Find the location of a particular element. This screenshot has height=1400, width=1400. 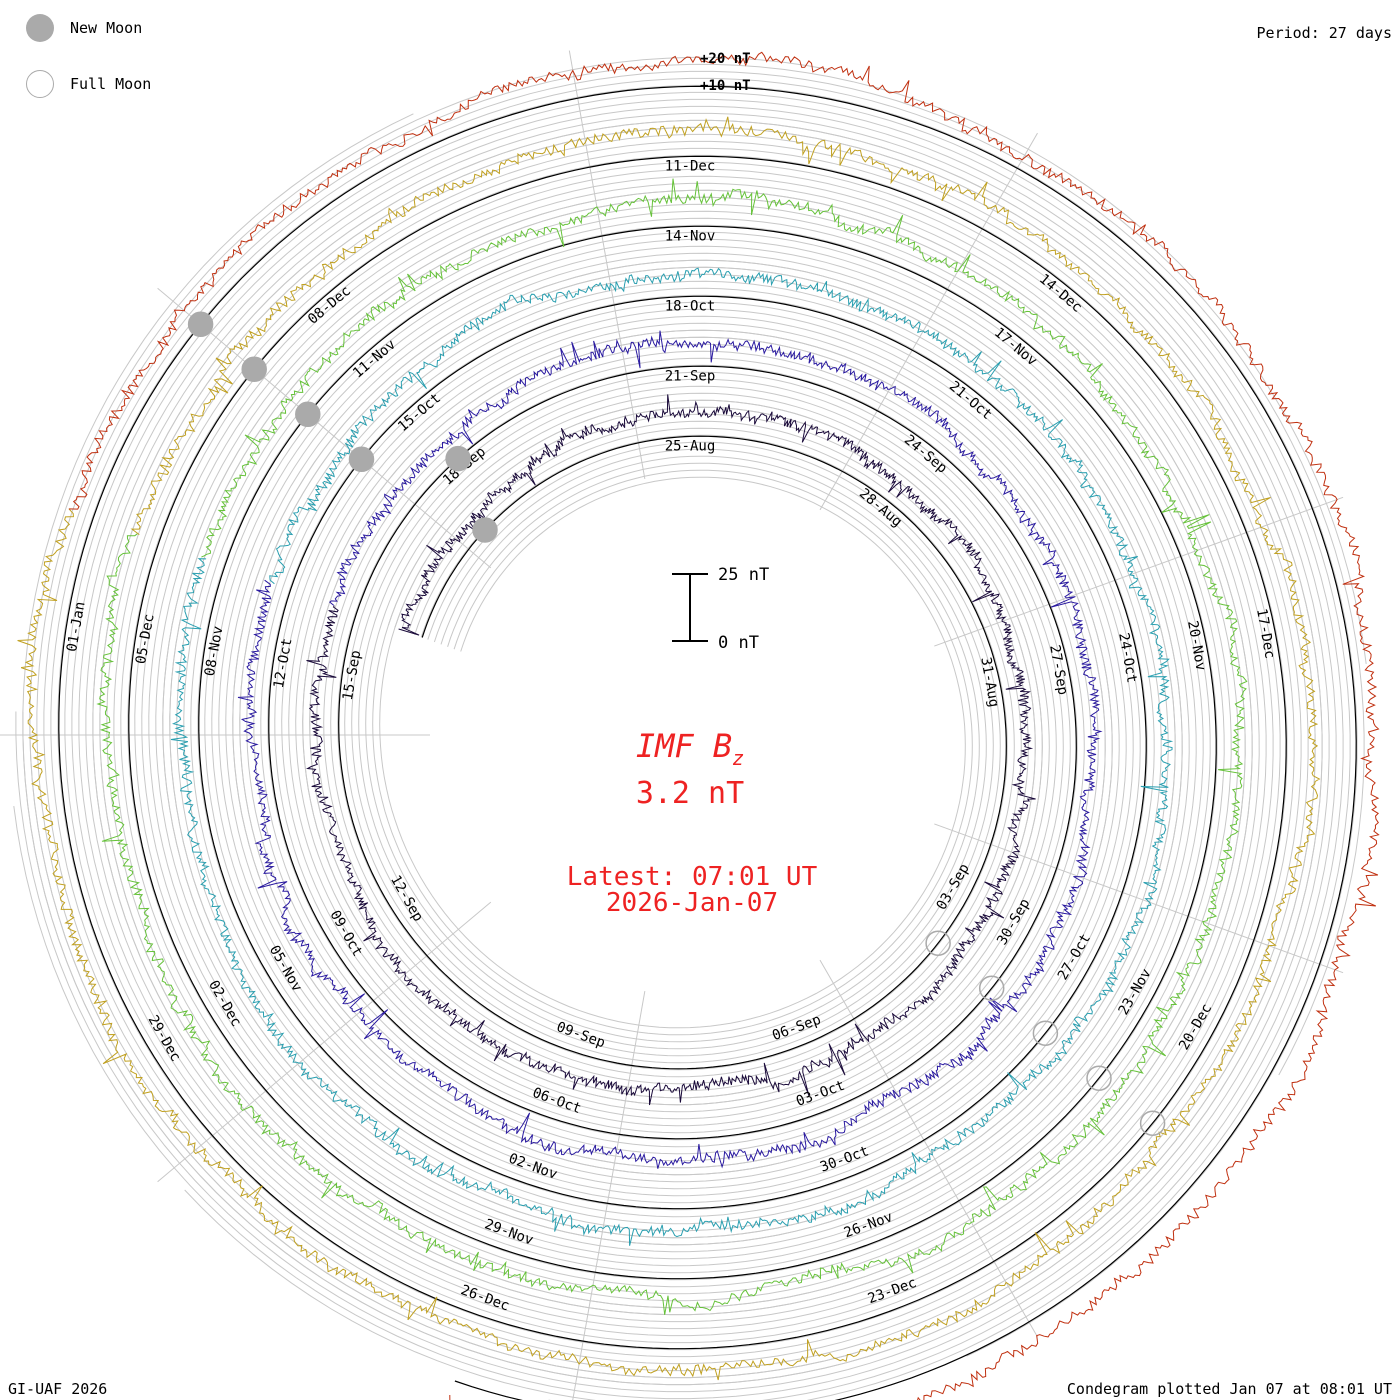

date-label: 21-Sep is located at coordinates (690, 376).